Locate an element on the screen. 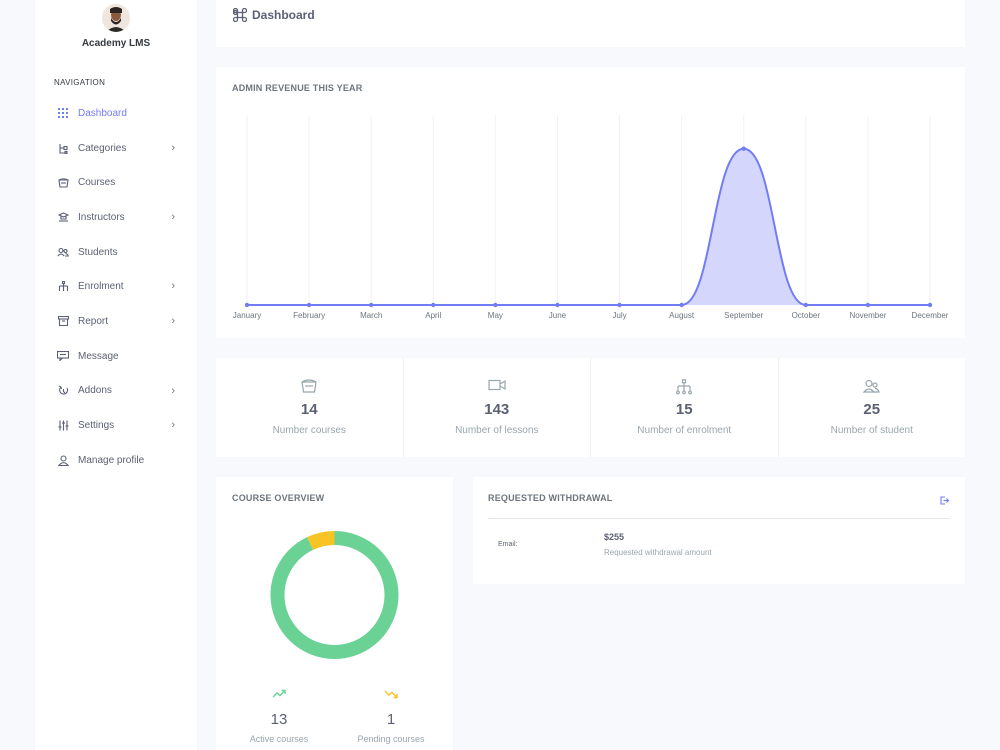  withdrawal-amount-label: Requested withdrawal amount is located at coordinates (658, 552).